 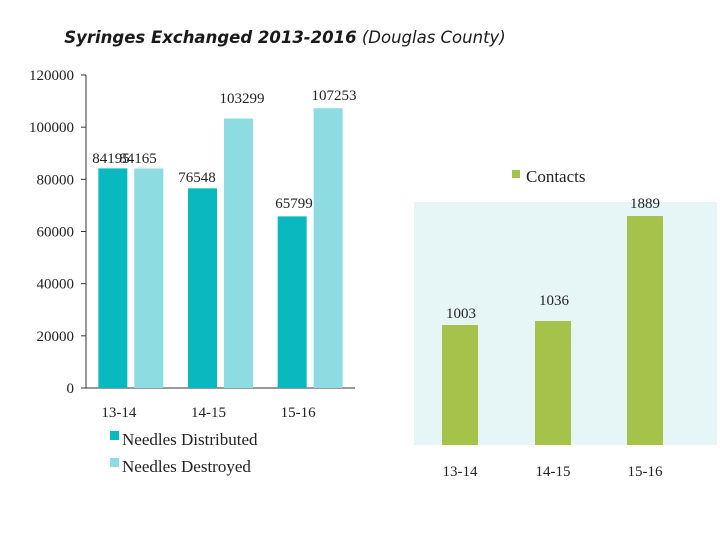 I want to click on legend-label: Needles Destroyed, so click(x=186, y=466).